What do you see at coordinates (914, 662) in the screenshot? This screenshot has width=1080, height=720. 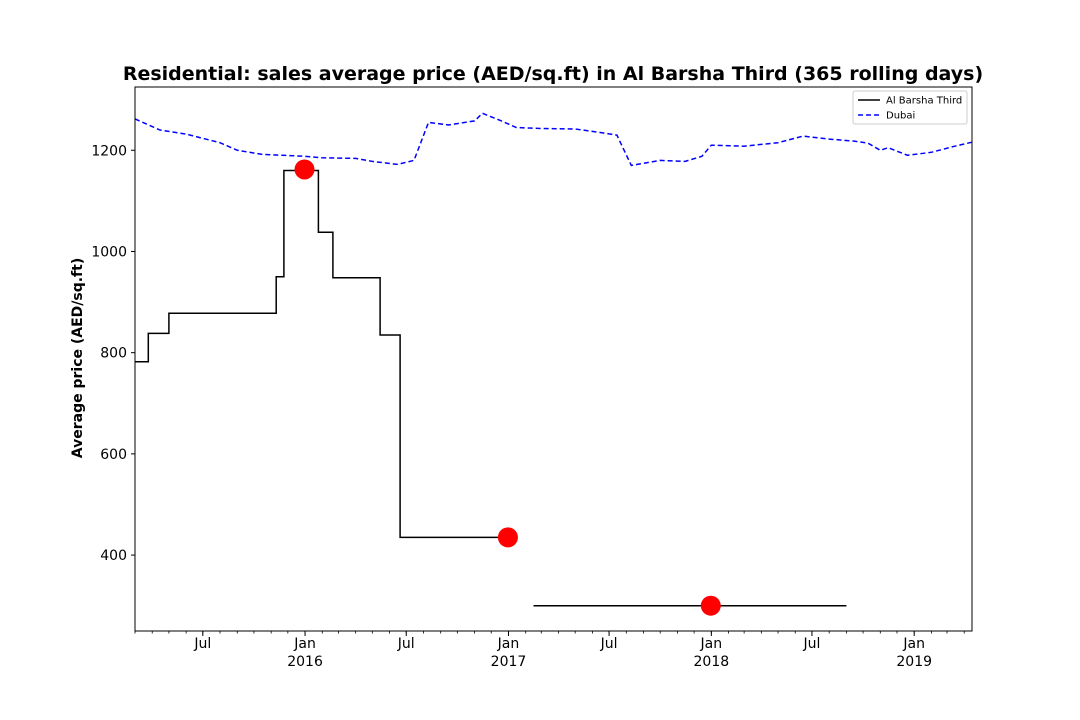 I see `x-tick-year-label: 2019` at bounding box center [914, 662].